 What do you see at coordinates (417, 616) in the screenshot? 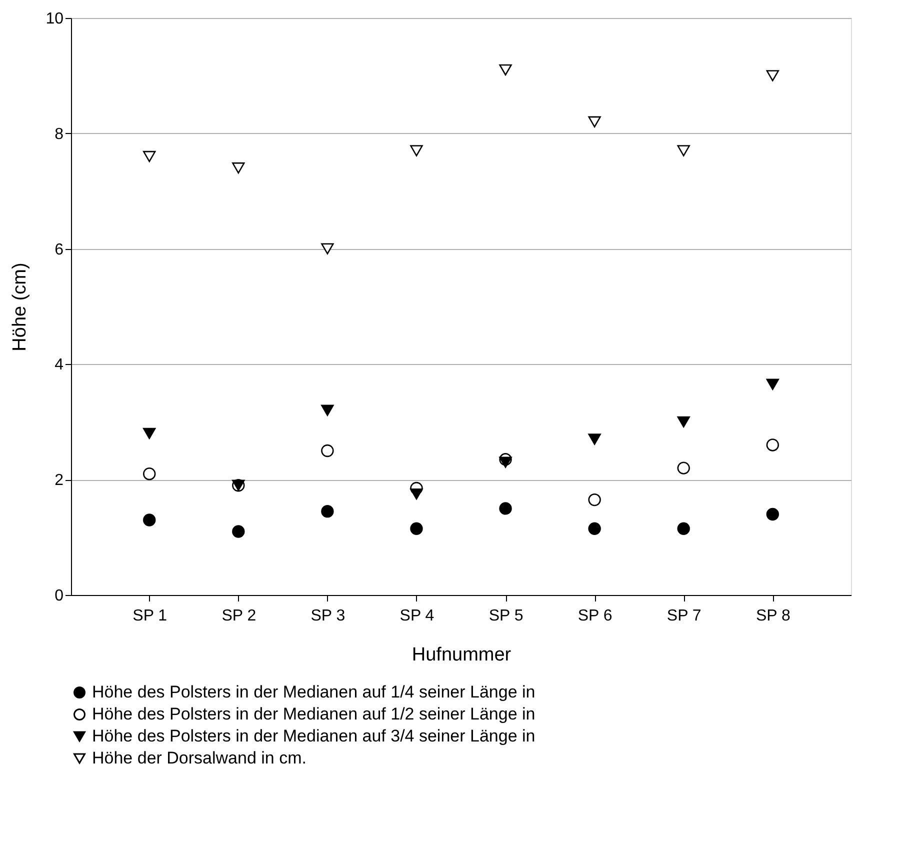
I see `x-tick-label: SP 4` at bounding box center [417, 616].